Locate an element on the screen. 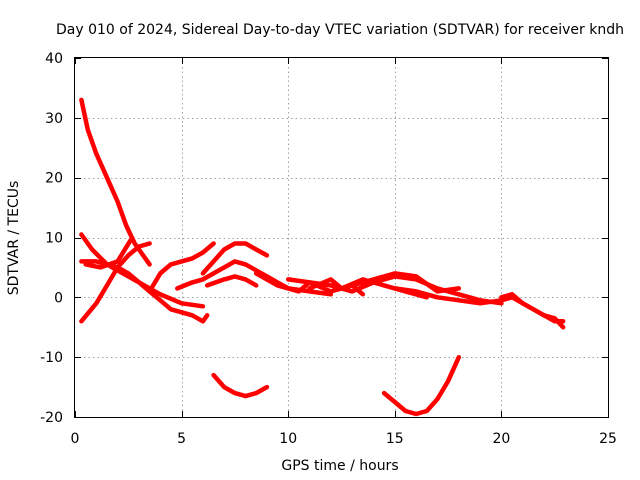 This screenshot has height=480, width=640. series-line-sat-p is located at coordinates (479, 308).